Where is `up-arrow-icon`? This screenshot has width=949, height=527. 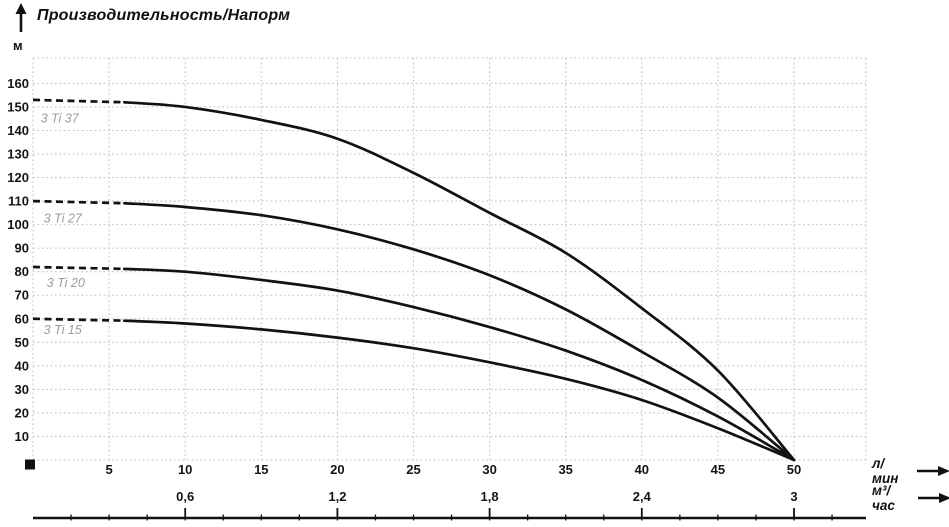 up-arrow-icon is located at coordinates (21, 17).